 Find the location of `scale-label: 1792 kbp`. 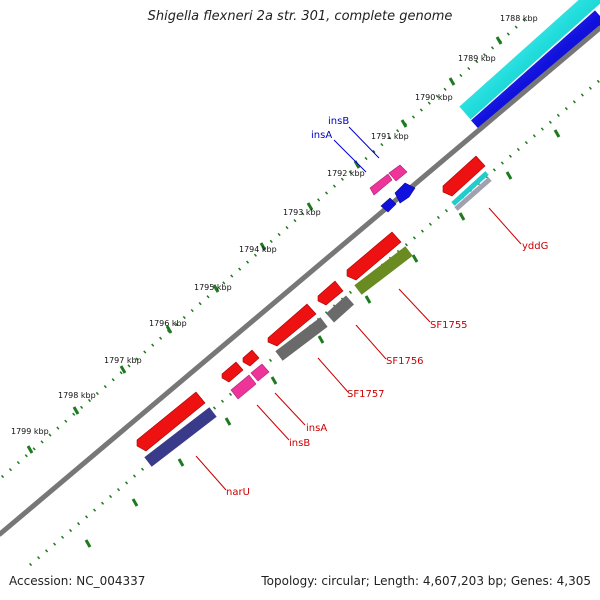

scale-label: 1792 kbp is located at coordinates (346, 173).